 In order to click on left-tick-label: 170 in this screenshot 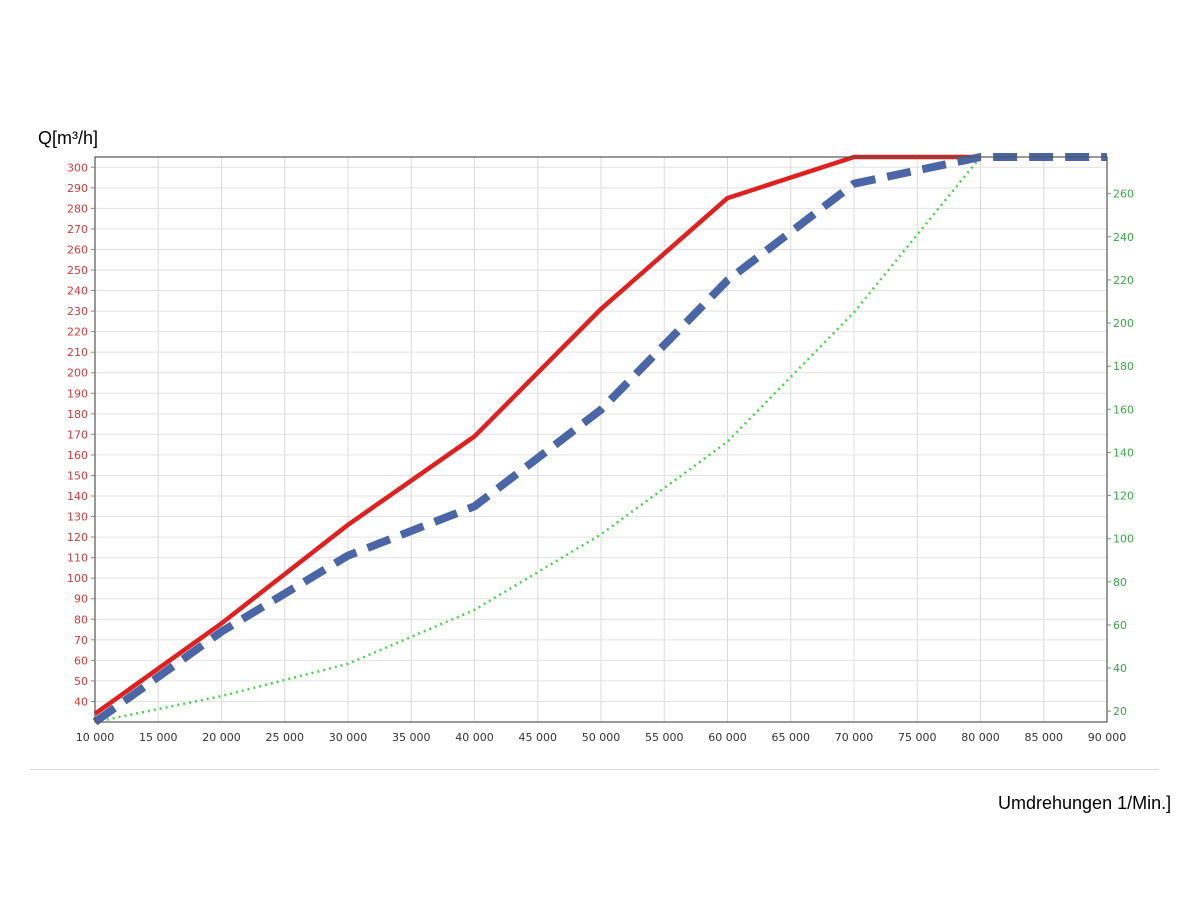, I will do `click(77, 434)`.